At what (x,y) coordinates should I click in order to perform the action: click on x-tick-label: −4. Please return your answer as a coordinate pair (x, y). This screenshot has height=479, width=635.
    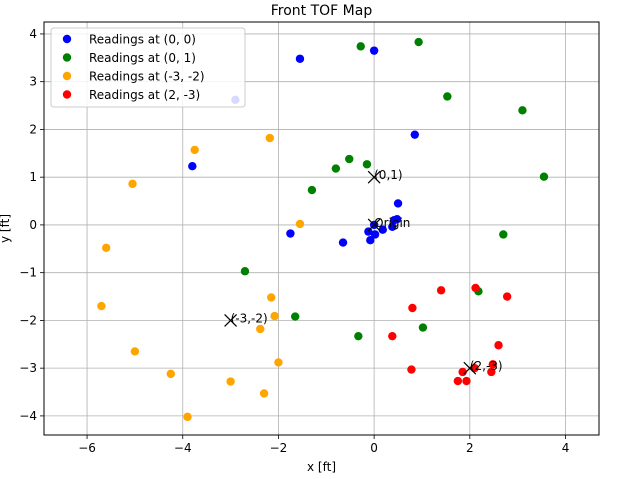
    Looking at the image, I should click on (183, 448).